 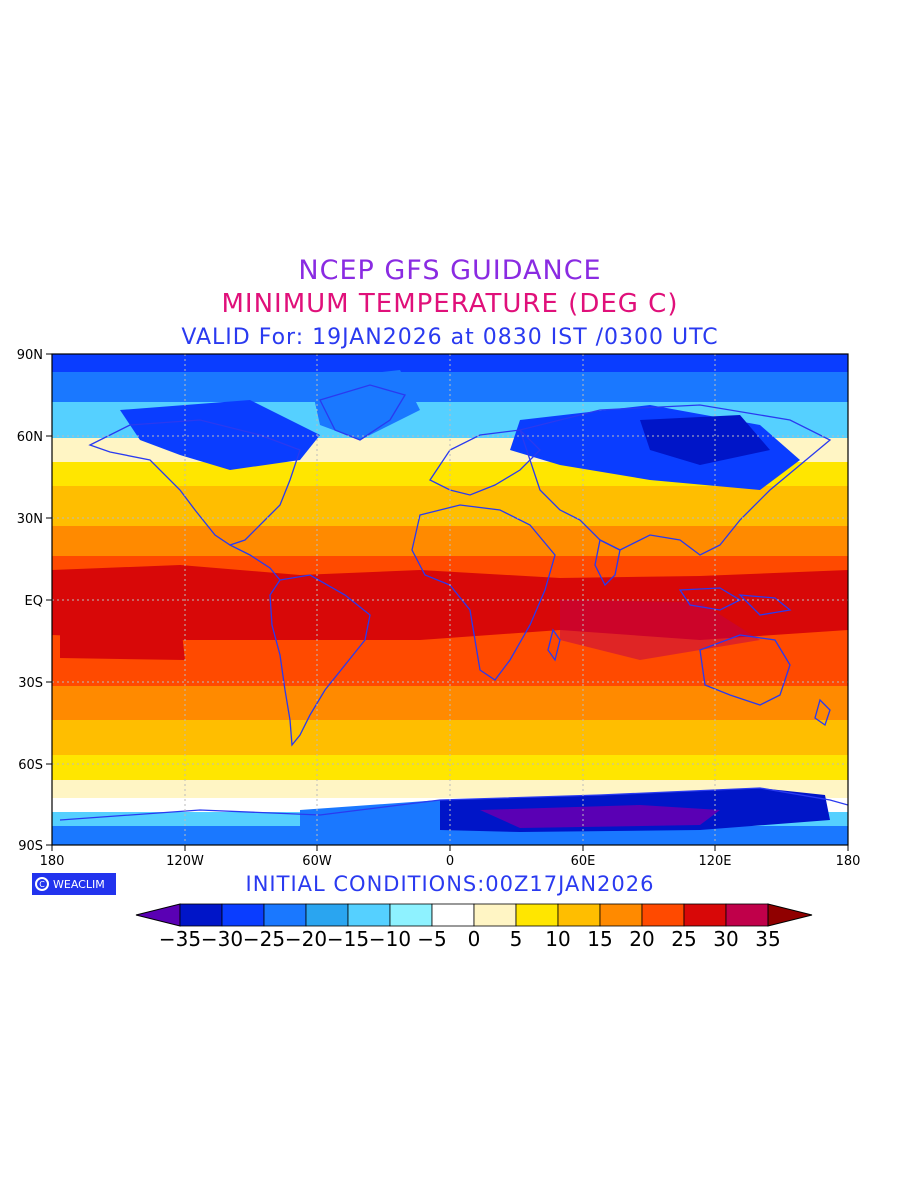 I want to click on initial-conditions: INITIAL CONDITIONS:00Z17JAN2026, so click(x=450, y=884).